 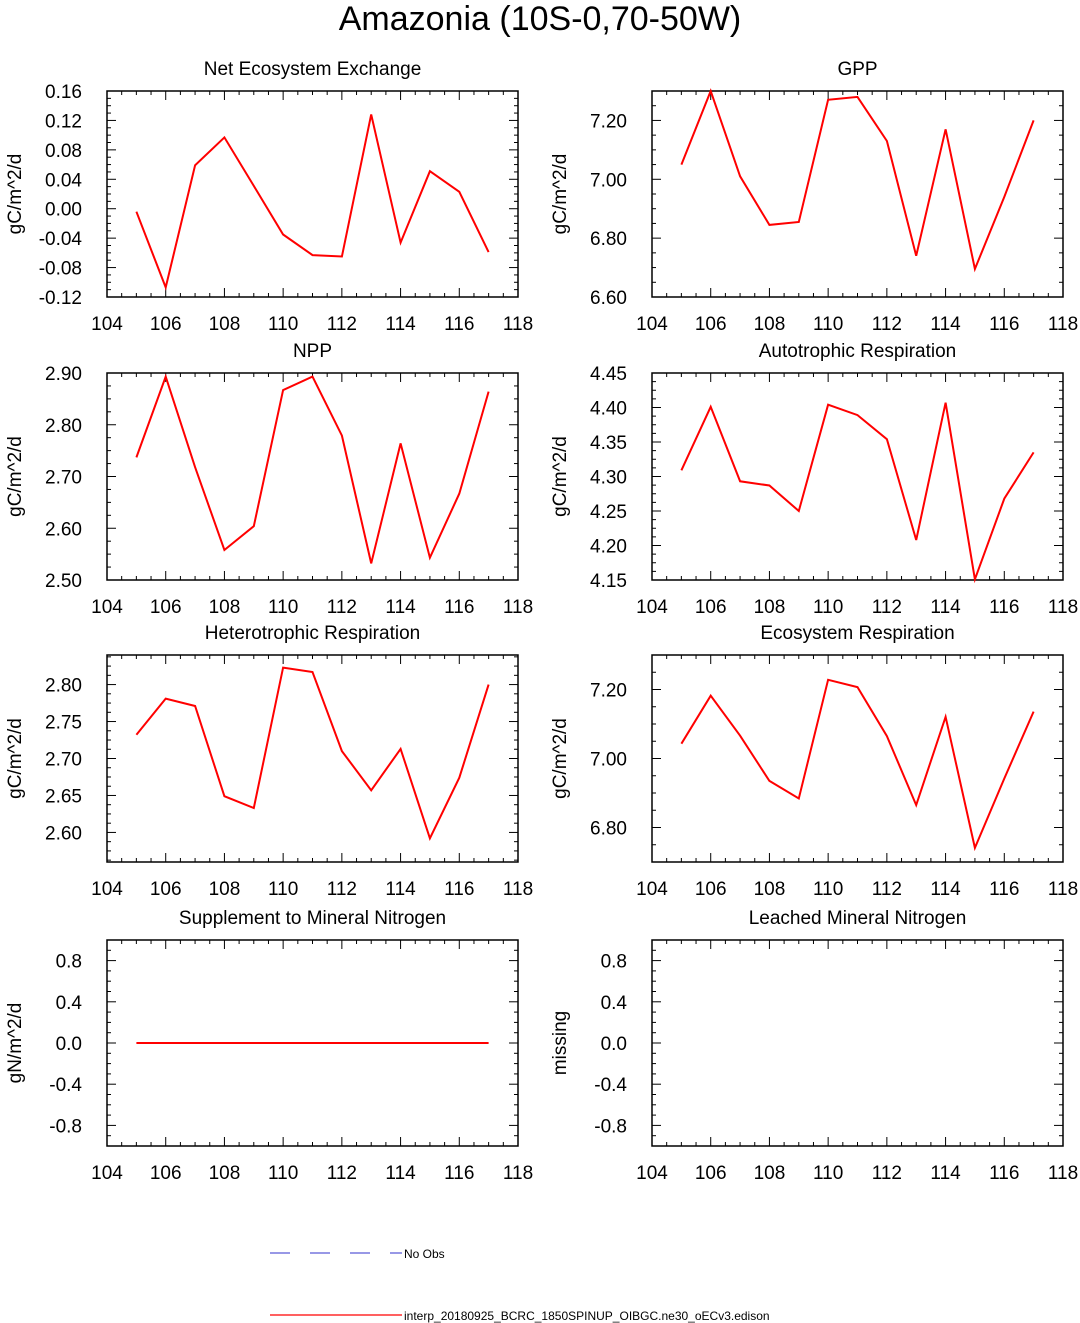 I want to click on legend-no-obs-label: No Obs, so click(x=424, y=1254).